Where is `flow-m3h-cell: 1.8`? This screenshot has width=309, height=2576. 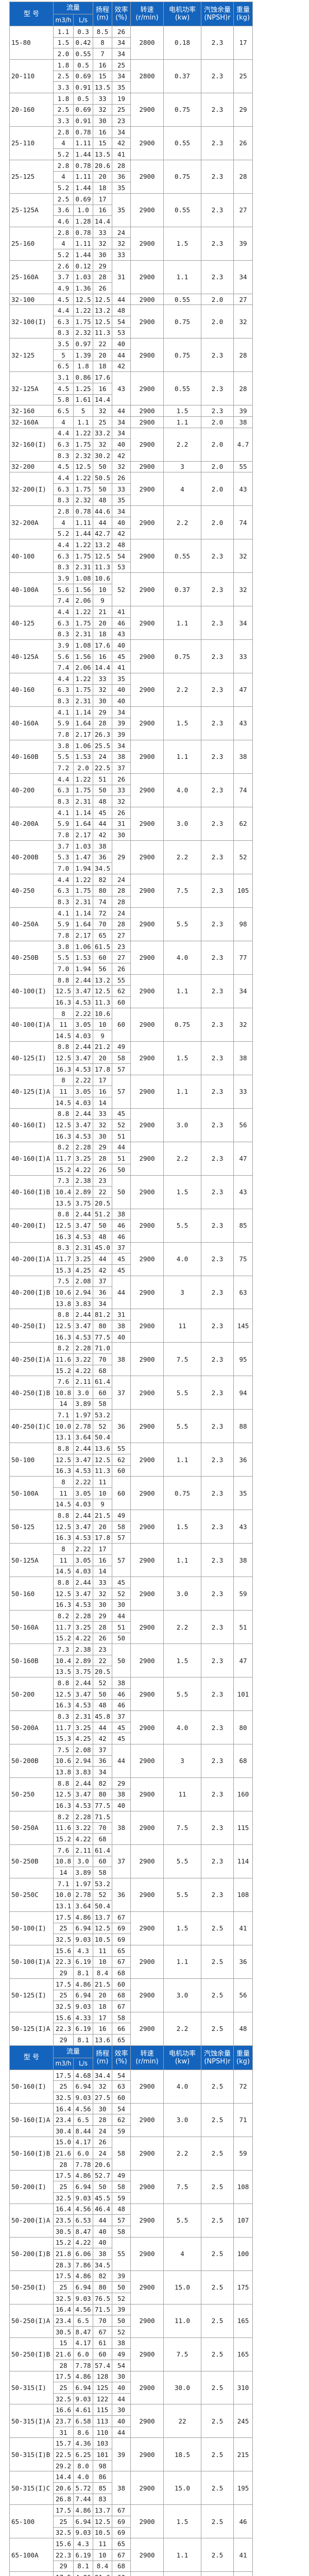 flow-m3h-cell: 1.8 is located at coordinates (64, 65).